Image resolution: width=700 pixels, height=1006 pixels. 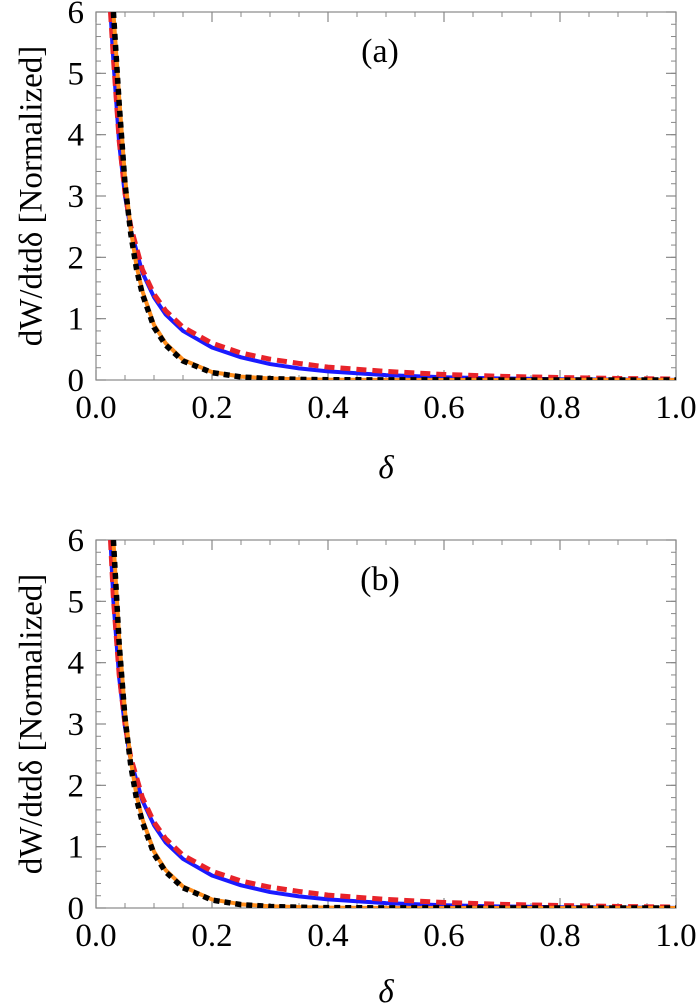 I want to click on panel-label: (b), so click(x=380, y=579).